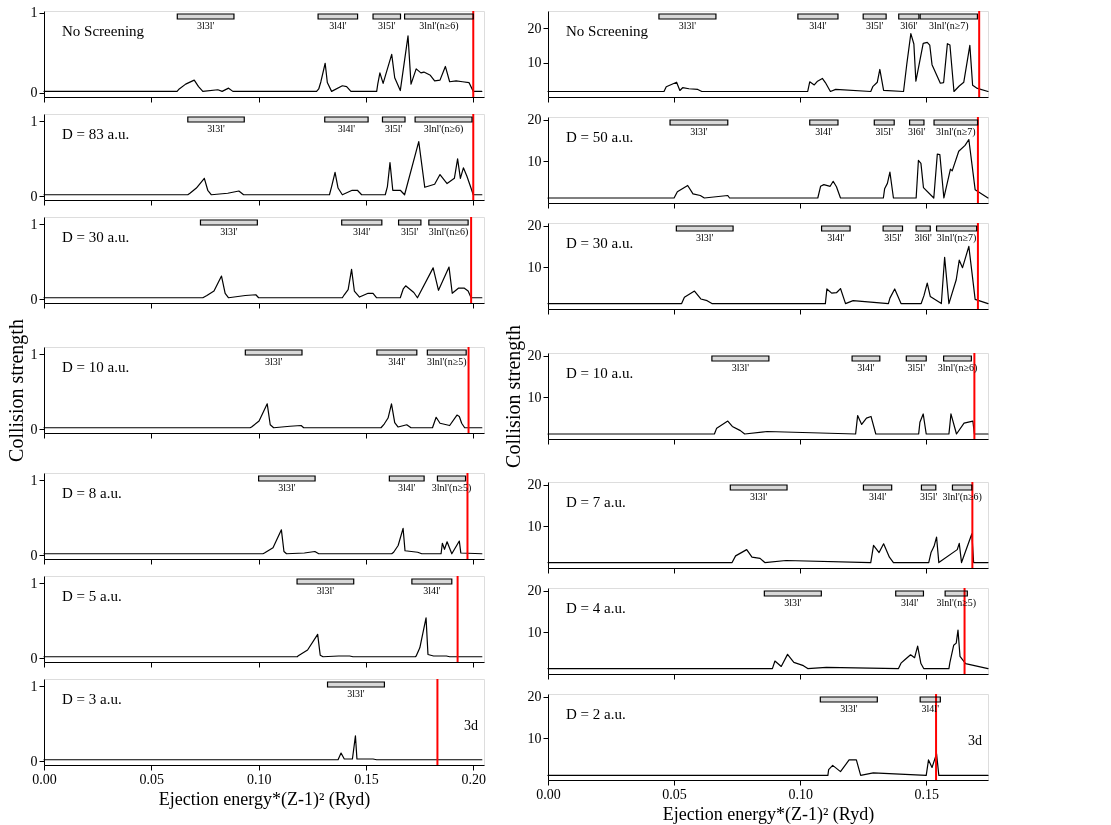  I want to click on text: D = 4 a.u., so click(596, 608).